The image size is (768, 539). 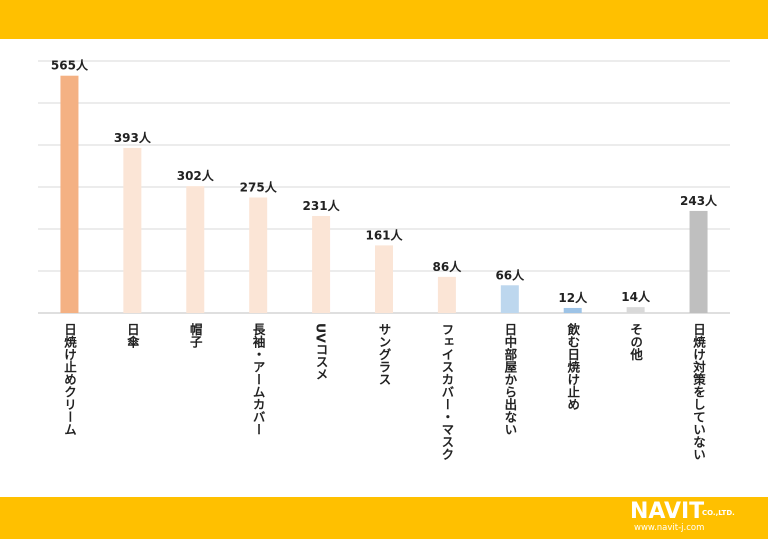 I want to click on value-label: 66人, so click(x=510, y=274).